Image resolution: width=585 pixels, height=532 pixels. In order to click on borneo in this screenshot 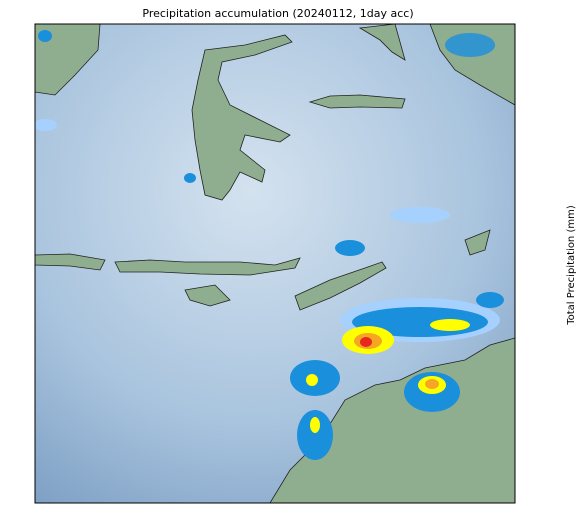, I will do `click(68, 60)`.